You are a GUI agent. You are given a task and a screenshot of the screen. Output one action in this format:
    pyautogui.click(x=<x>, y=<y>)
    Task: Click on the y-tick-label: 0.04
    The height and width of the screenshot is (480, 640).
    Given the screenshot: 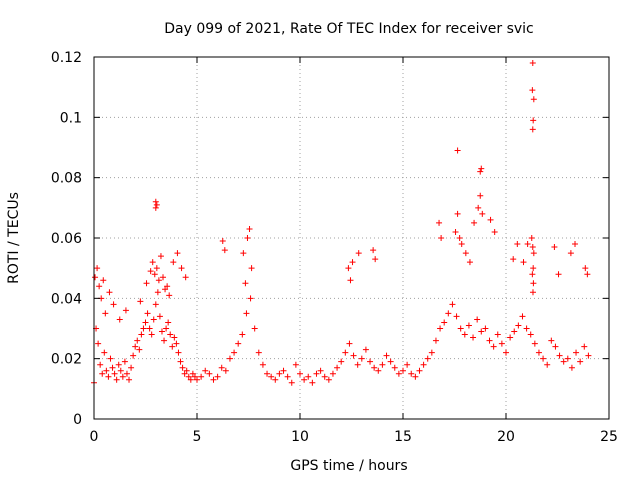 What is the action you would take?
    pyautogui.click(x=66, y=299)
    